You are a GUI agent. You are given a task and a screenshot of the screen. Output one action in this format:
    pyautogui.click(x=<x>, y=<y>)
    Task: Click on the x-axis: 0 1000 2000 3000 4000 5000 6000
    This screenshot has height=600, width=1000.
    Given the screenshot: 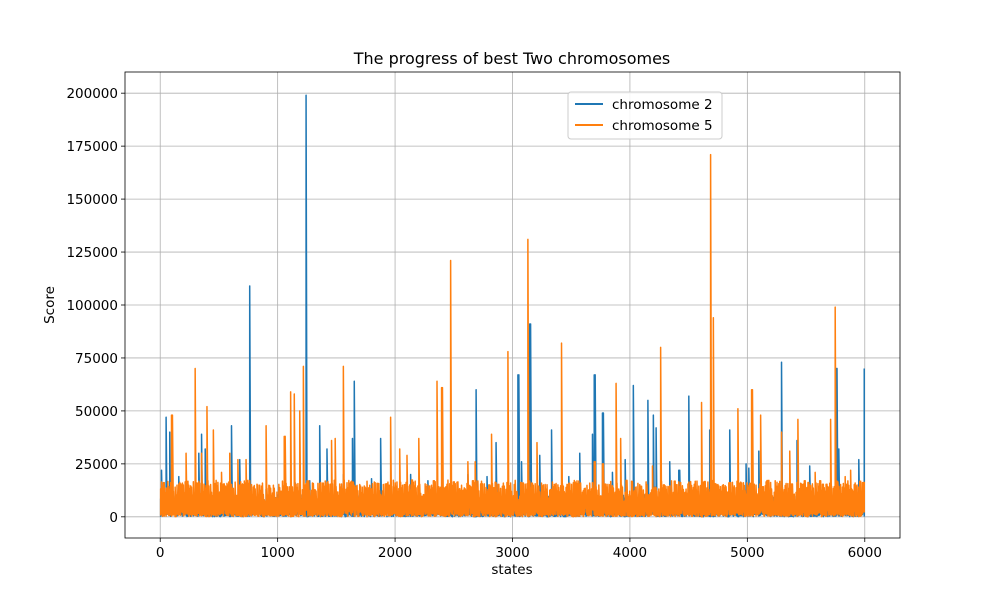 What is the action you would take?
    pyautogui.click(x=519, y=549)
    